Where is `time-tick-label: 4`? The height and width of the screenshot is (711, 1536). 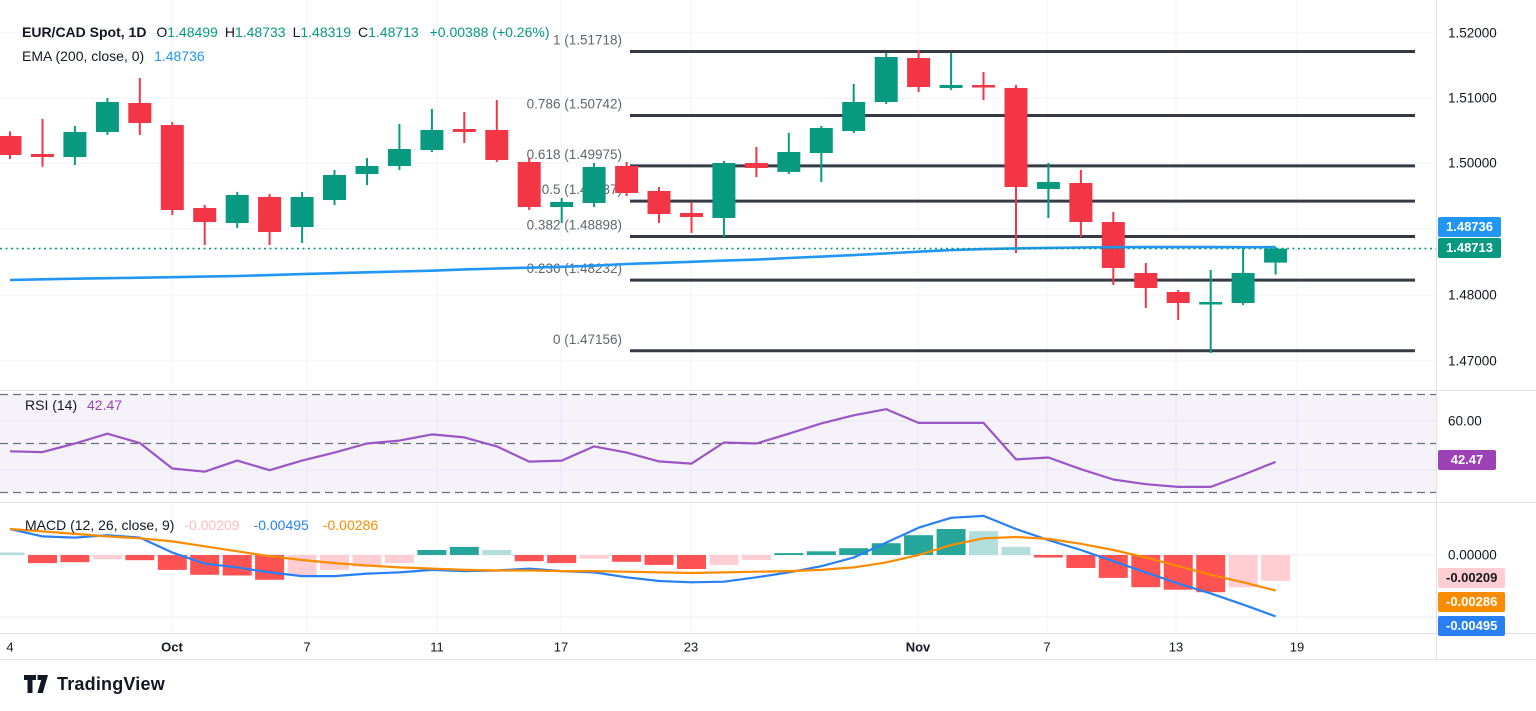 time-tick-label: 4 is located at coordinates (10, 647).